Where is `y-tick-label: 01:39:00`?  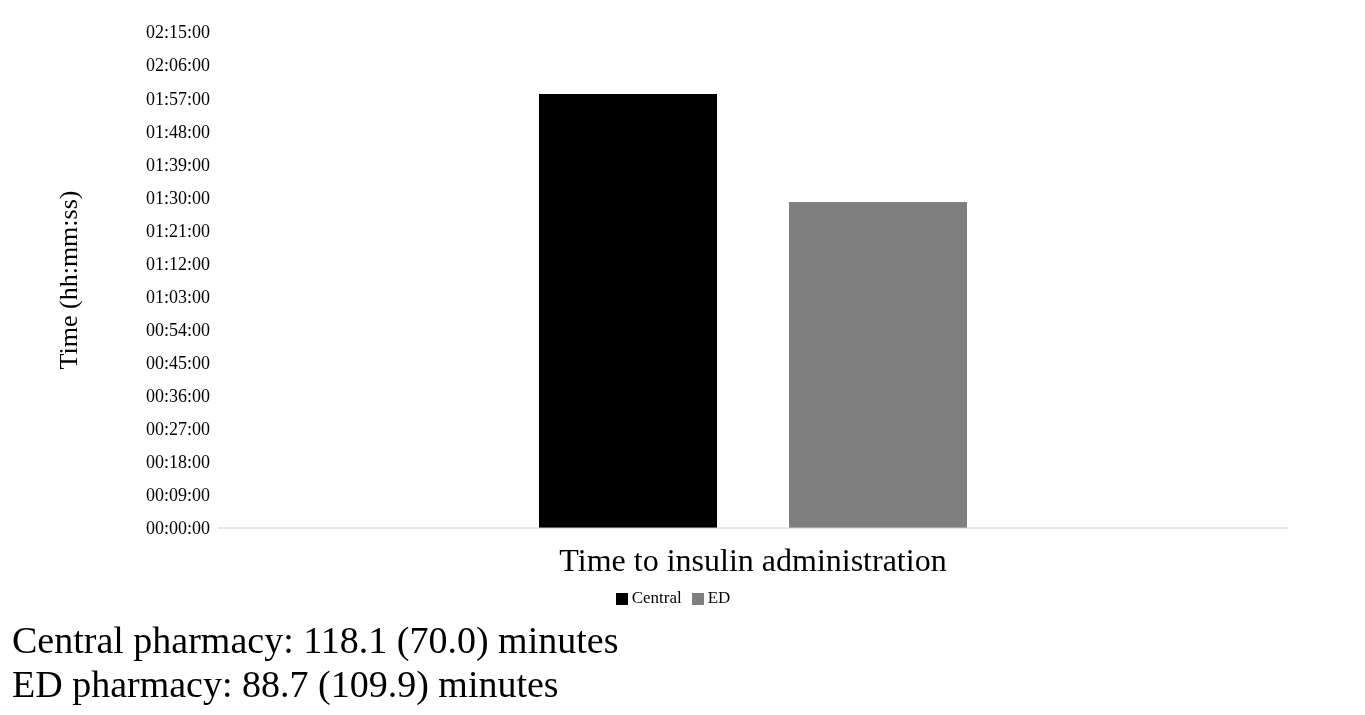 y-tick-label: 01:39:00 is located at coordinates (177, 164).